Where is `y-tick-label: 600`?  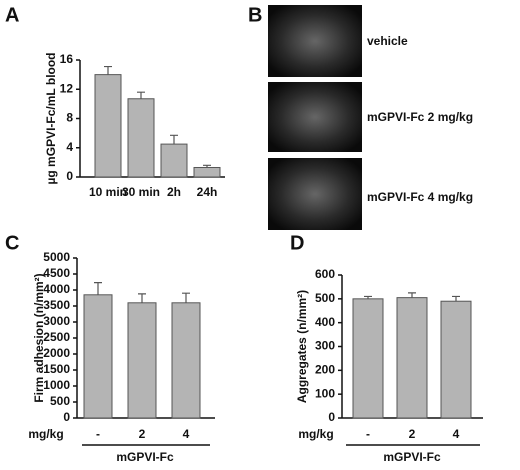
y-tick-label: 600 is located at coordinates (325, 274).